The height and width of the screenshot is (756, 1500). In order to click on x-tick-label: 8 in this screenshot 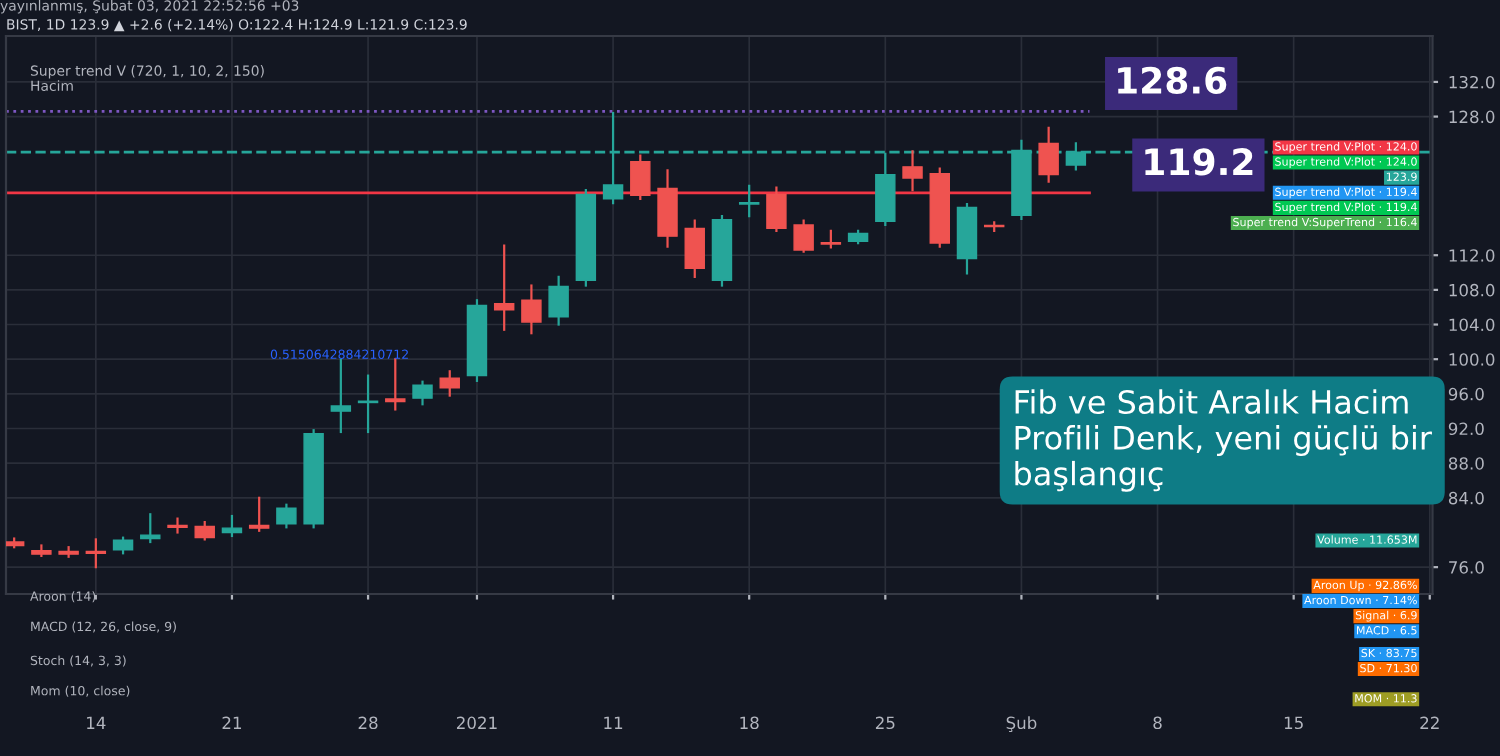, I will do `click(1157, 723)`.